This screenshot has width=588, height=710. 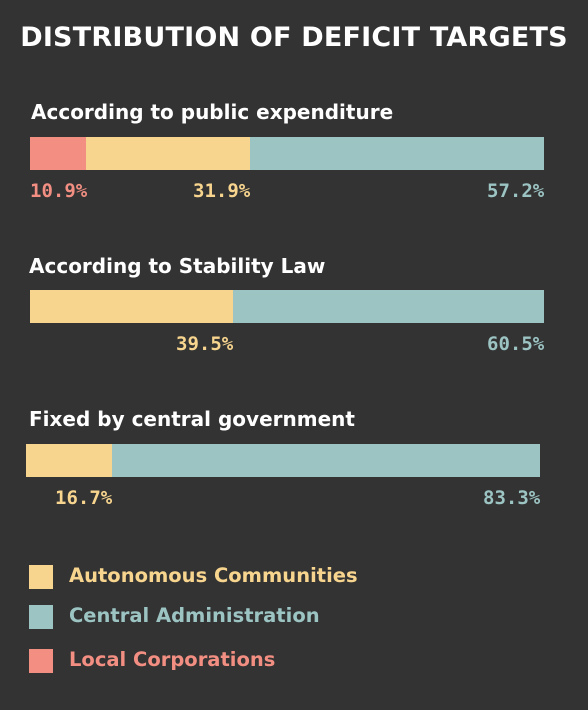 I want to click on chart-title: According to Stability Law, so click(x=177, y=266).